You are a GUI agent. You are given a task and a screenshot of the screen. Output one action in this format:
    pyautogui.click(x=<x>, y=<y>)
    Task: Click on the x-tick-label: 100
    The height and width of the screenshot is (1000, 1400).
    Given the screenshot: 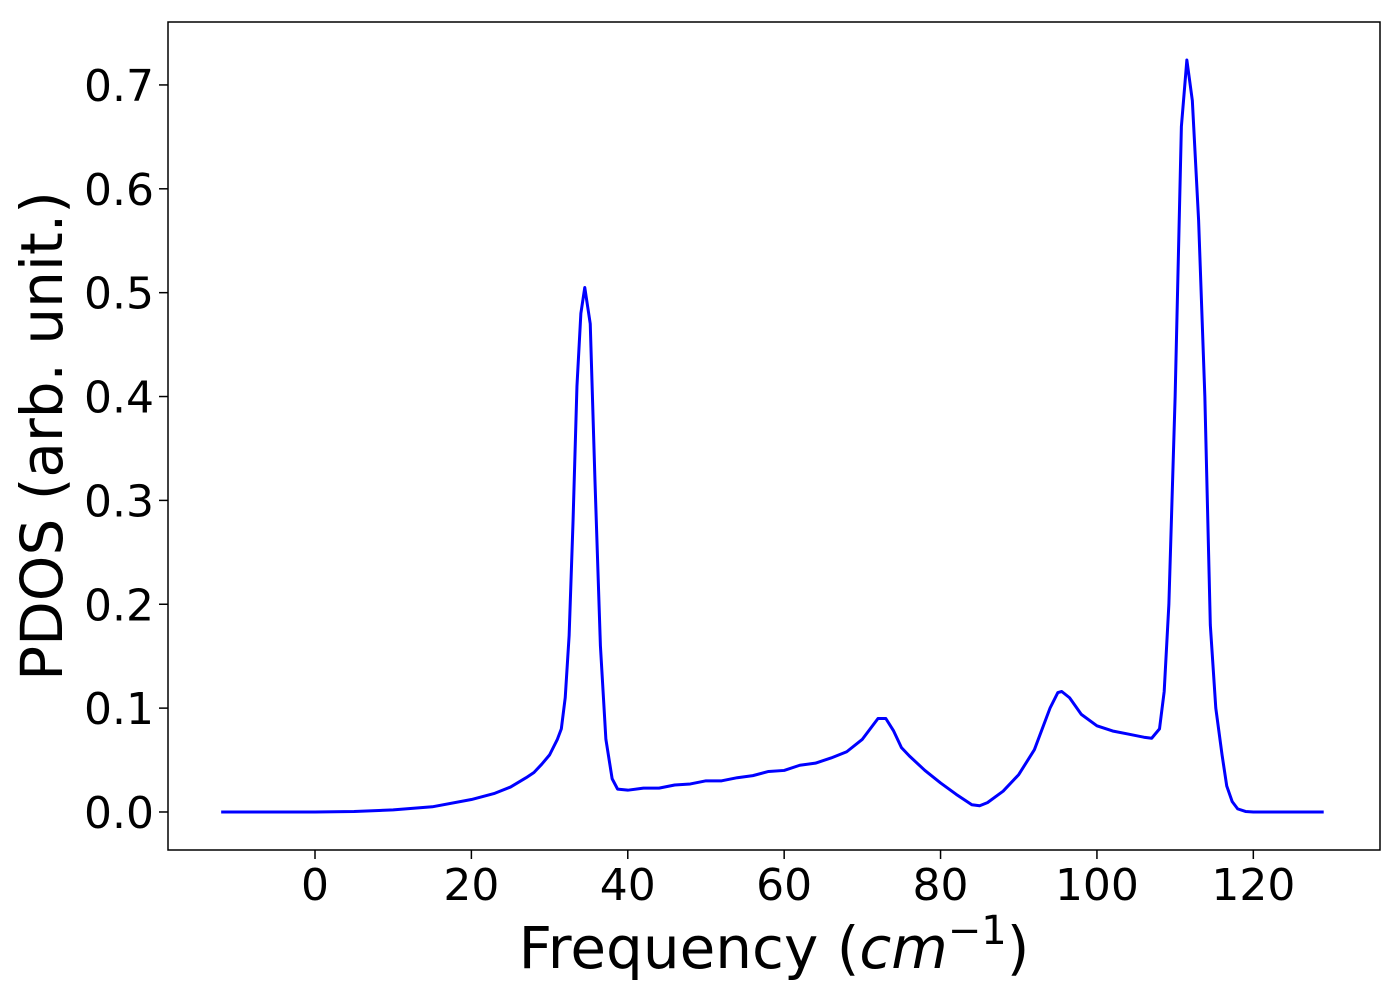 What is the action you would take?
    pyautogui.click(x=1097, y=885)
    